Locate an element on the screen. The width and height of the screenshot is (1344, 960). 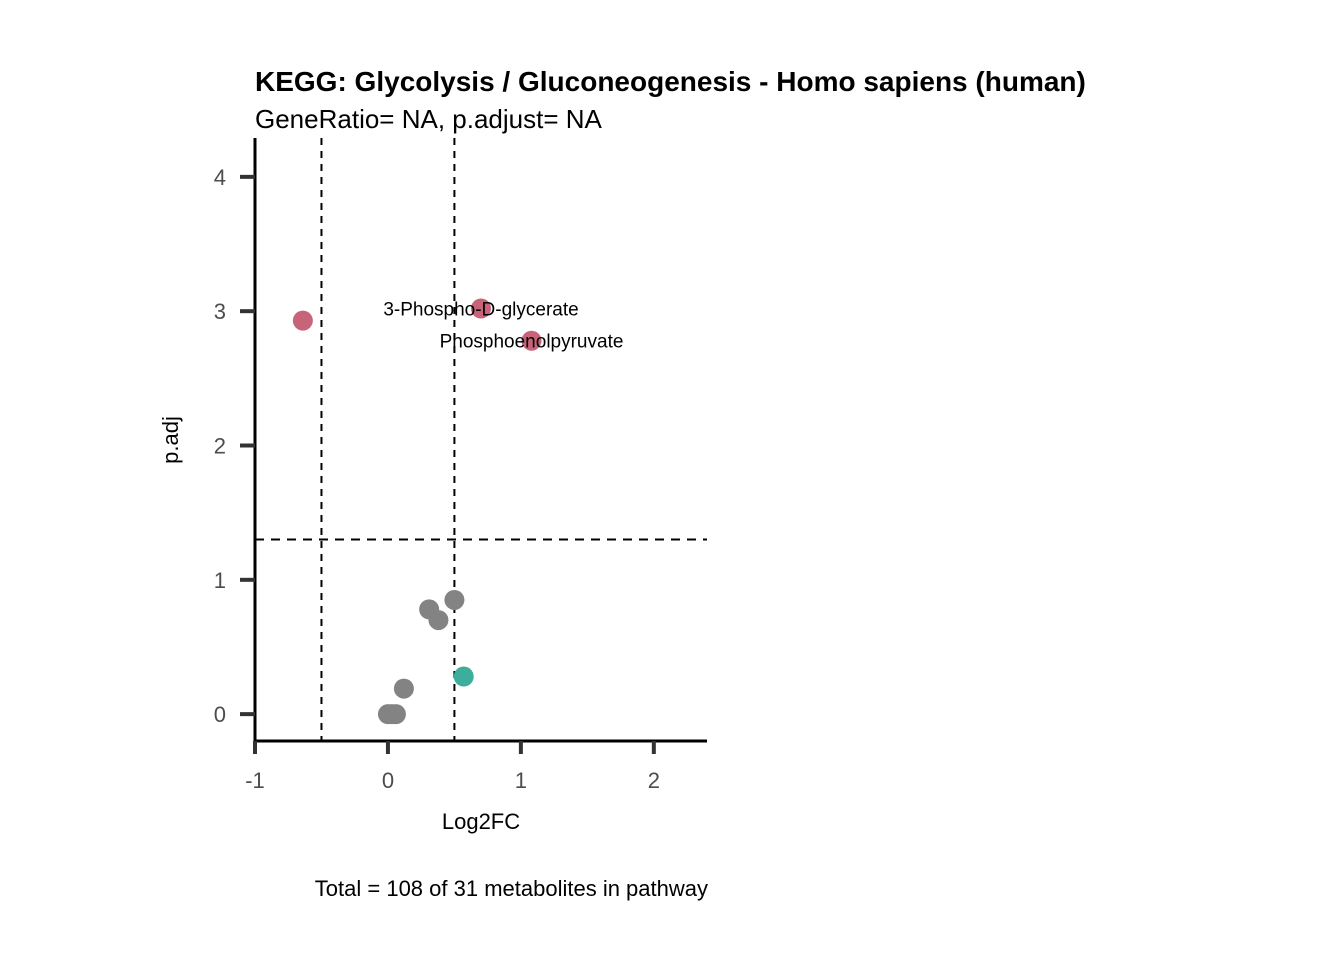
x-tick-label: 2 is located at coordinates (654, 780).